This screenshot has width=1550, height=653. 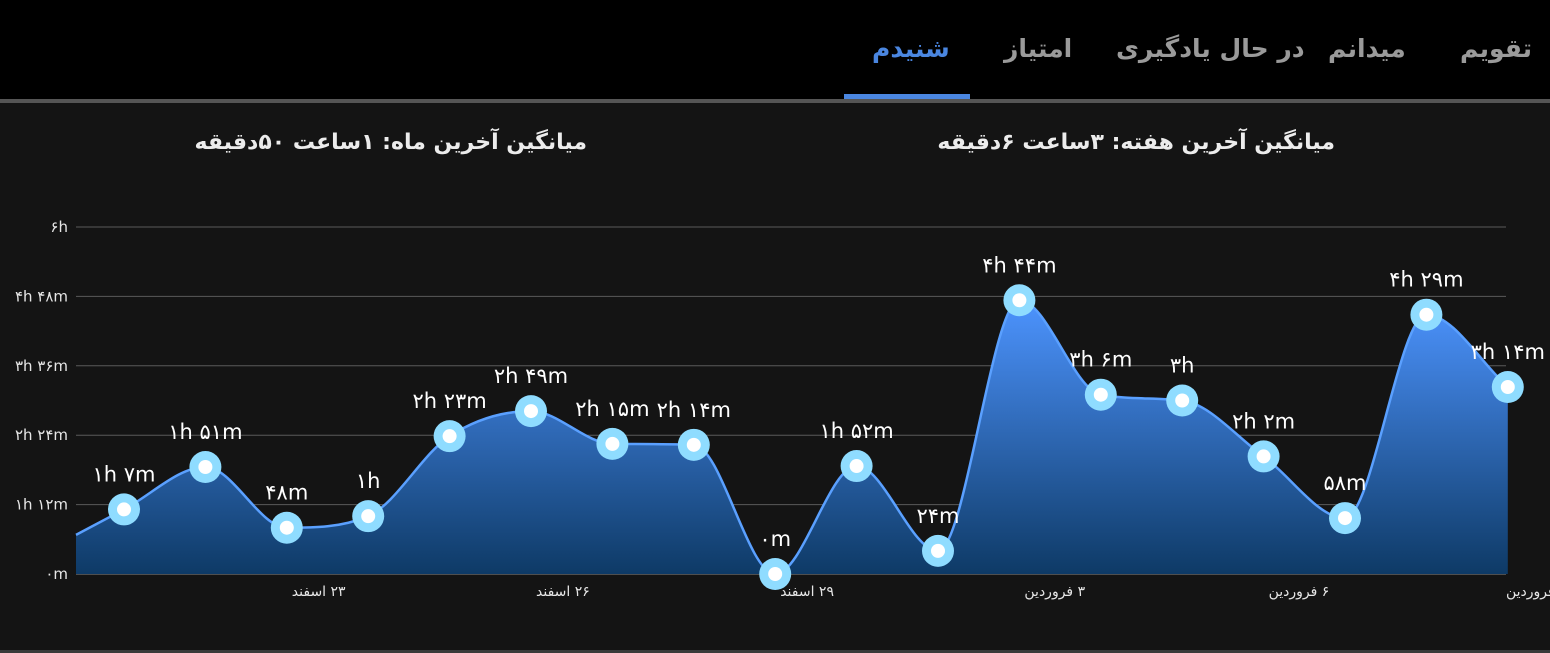 What do you see at coordinates (1528, 592) in the screenshot?
I see `x-tick-label: ۹ فروردین` at bounding box center [1528, 592].